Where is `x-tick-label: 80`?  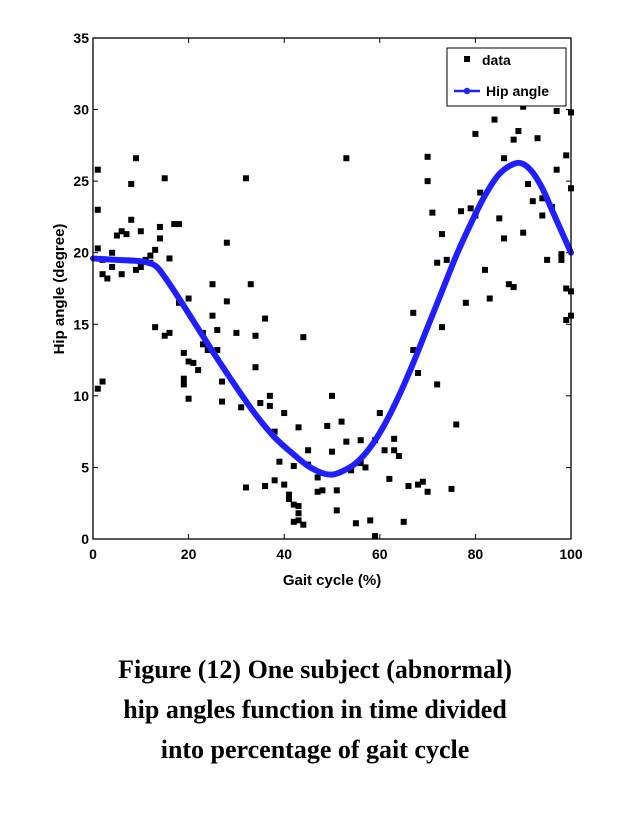
x-tick-label: 80 is located at coordinates (476, 554).